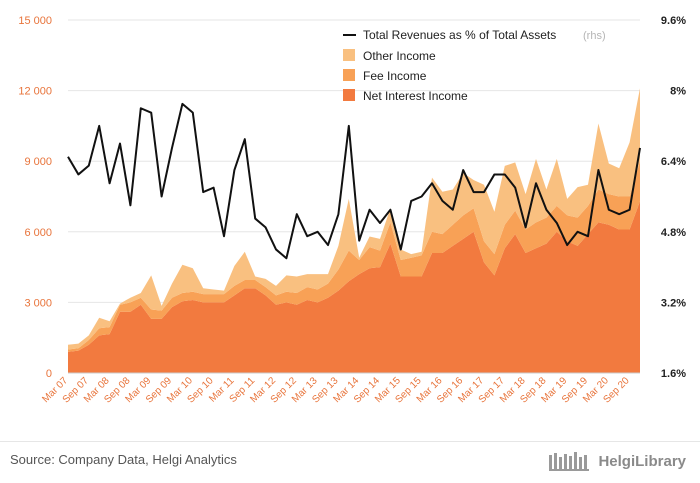  Describe the element at coordinates (569, 461) in the screenshot. I see `library-logo-icon` at that location.